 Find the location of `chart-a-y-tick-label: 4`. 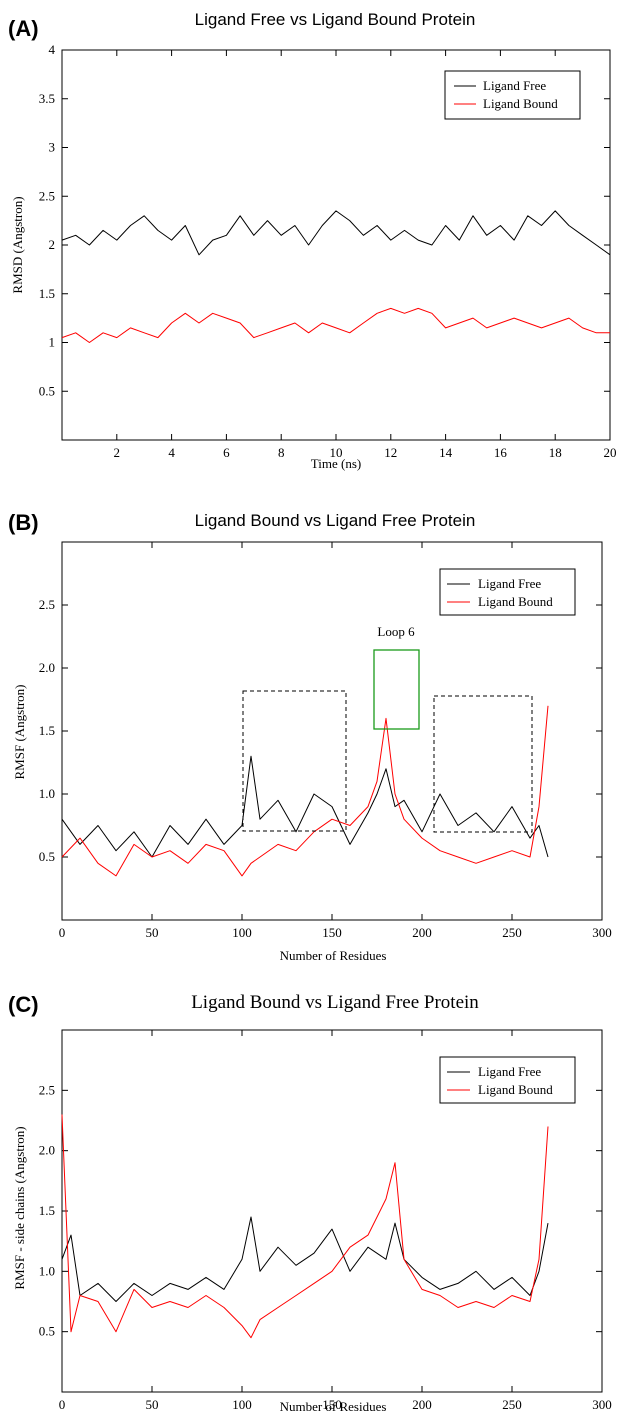

chart-a-y-tick-label: 4 is located at coordinates (52, 49).